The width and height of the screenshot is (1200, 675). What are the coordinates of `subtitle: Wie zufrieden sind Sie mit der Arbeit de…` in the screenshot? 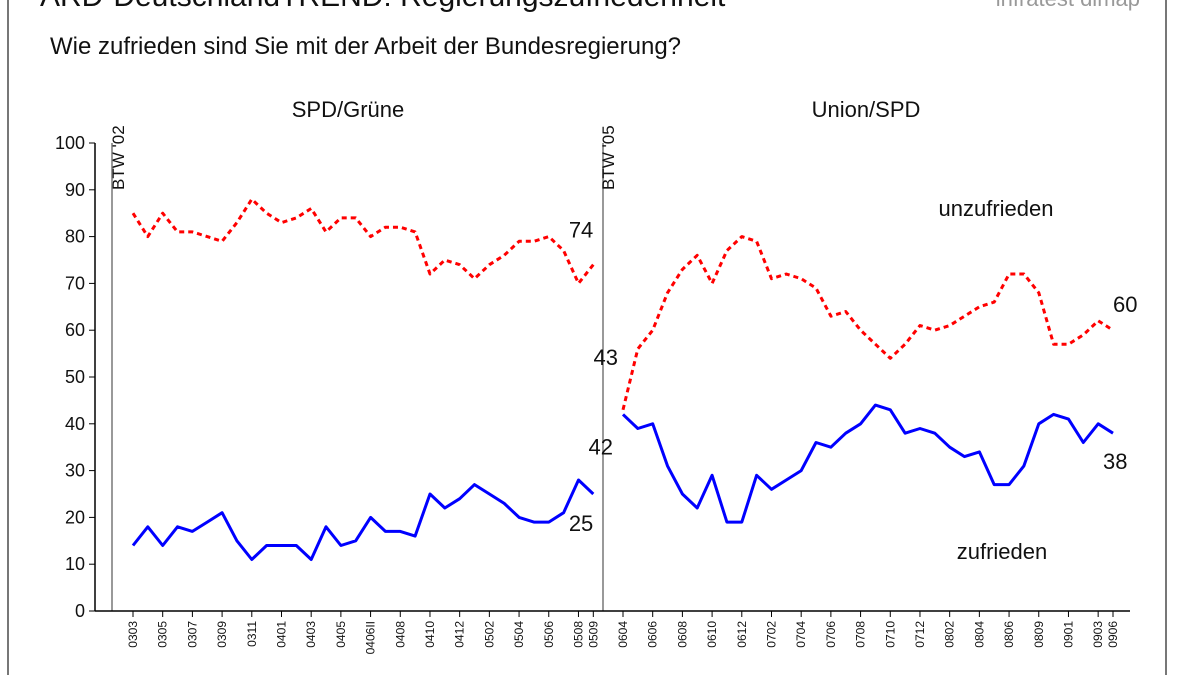 It's located at (365, 46).